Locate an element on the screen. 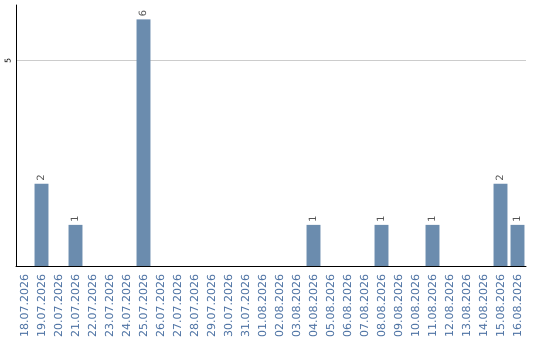  x-tick-label: 08.08.2026 is located at coordinates (381, 306).